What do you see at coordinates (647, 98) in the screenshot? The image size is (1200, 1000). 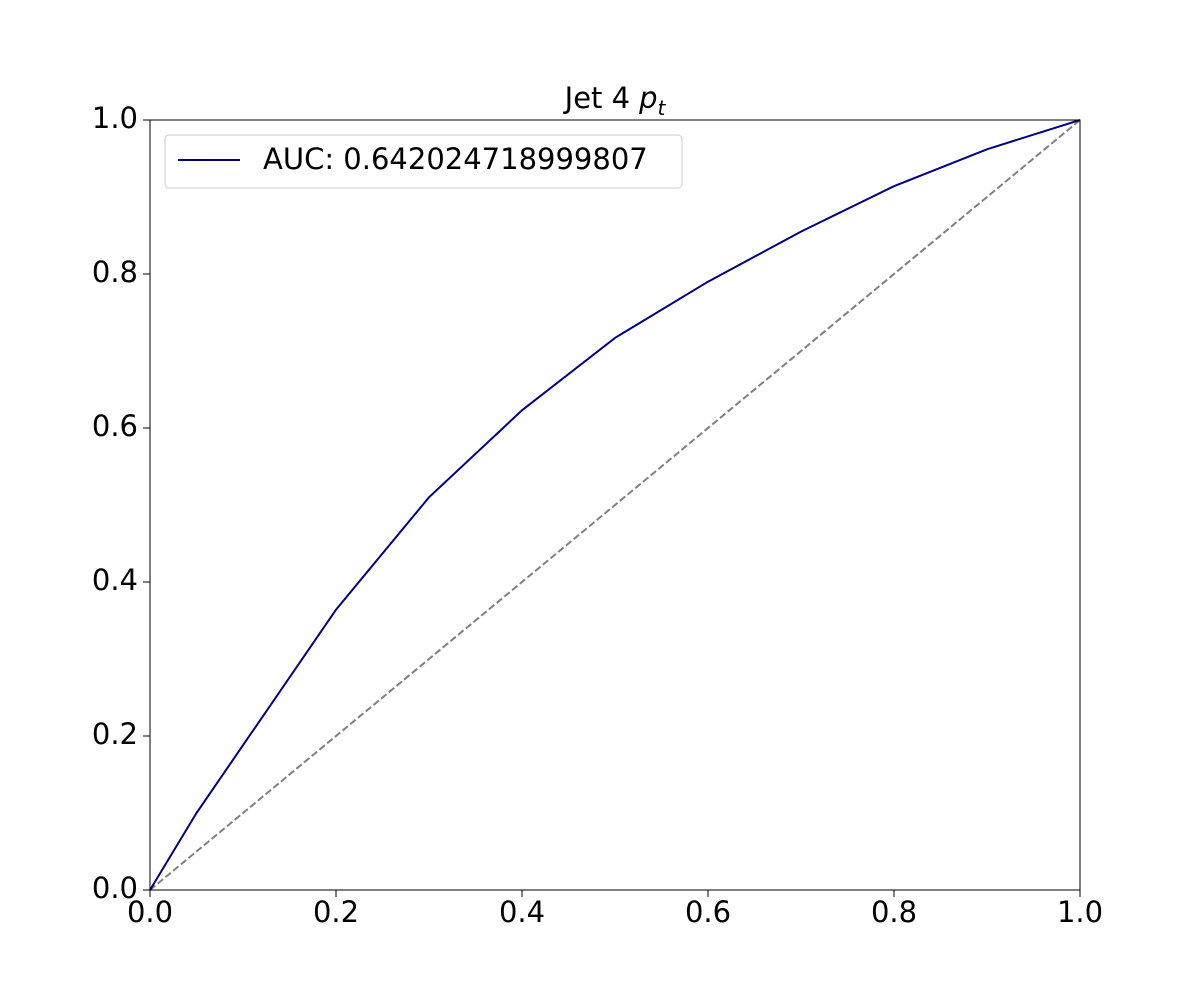 I see `title-symbol: p` at bounding box center [647, 98].